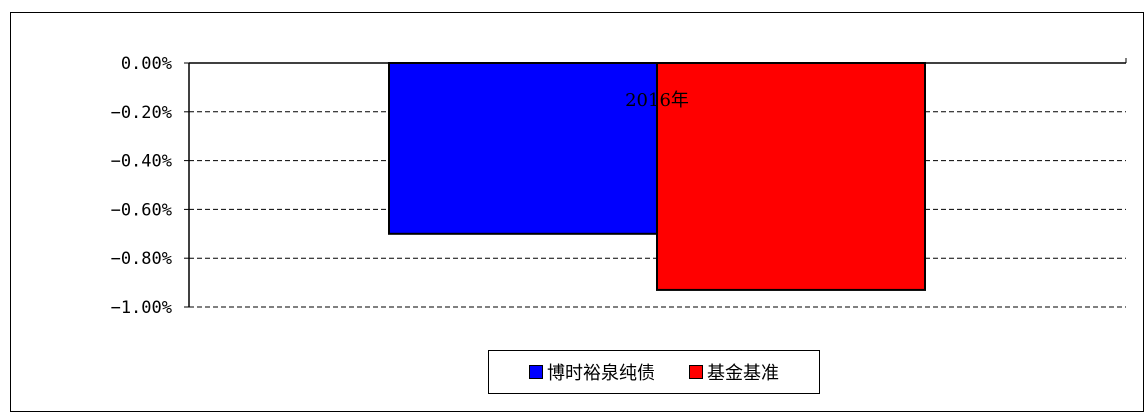 This screenshot has width=1145, height=412. Describe the element at coordinates (141, 162) in the screenshot. I see `y-tick-label-2: −0.40%` at that location.